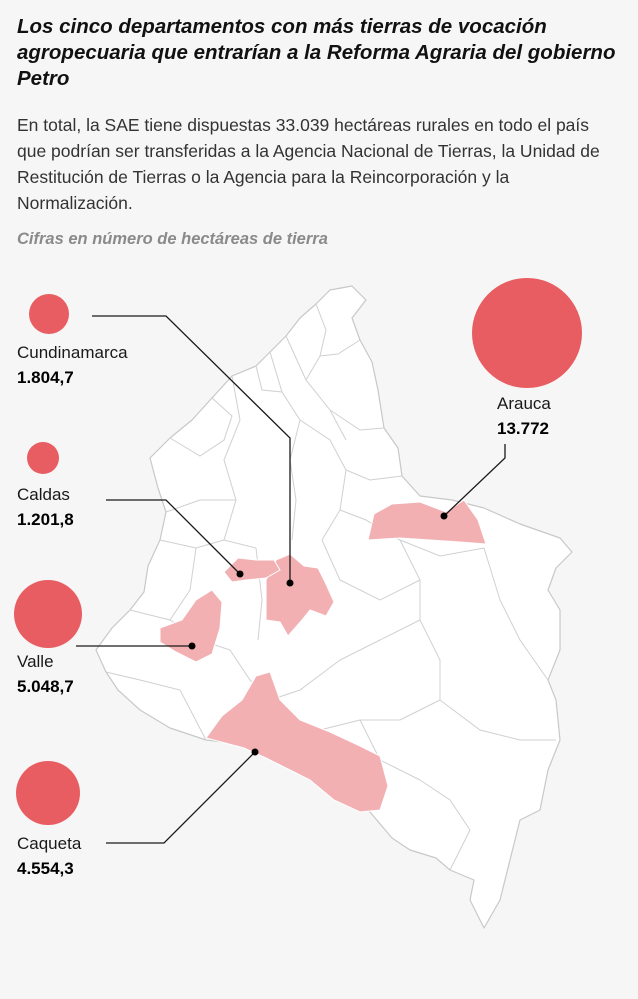 The width and height of the screenshot is (638, 999). I want to click on leader-arauca, so click(474, 480).